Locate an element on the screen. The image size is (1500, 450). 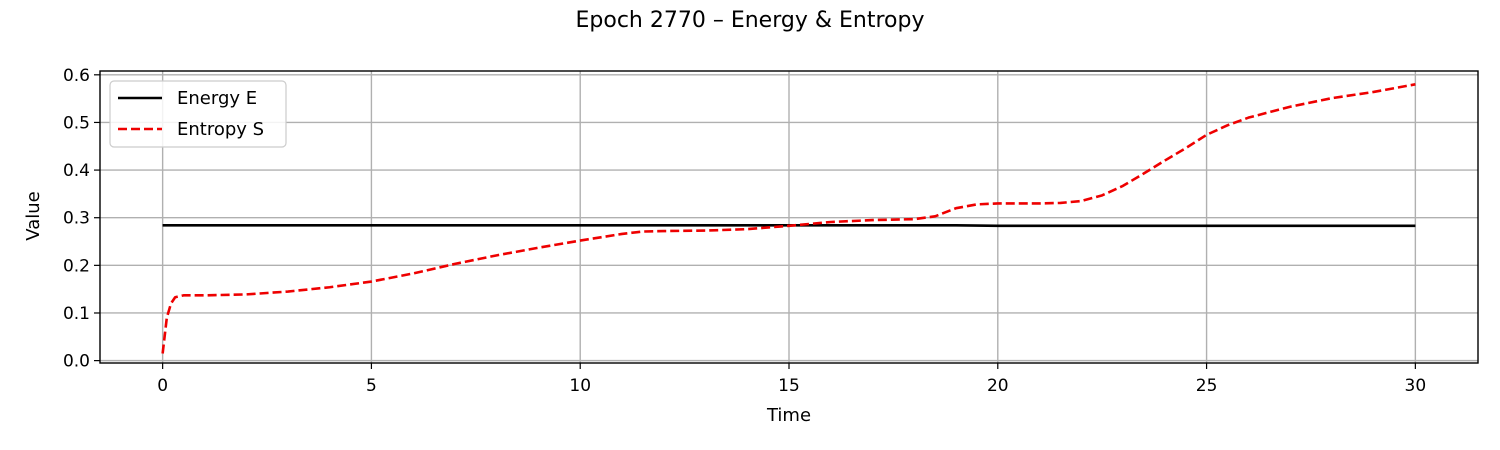
y-tick-label: 0.5 is located at coordinates (76, 123).